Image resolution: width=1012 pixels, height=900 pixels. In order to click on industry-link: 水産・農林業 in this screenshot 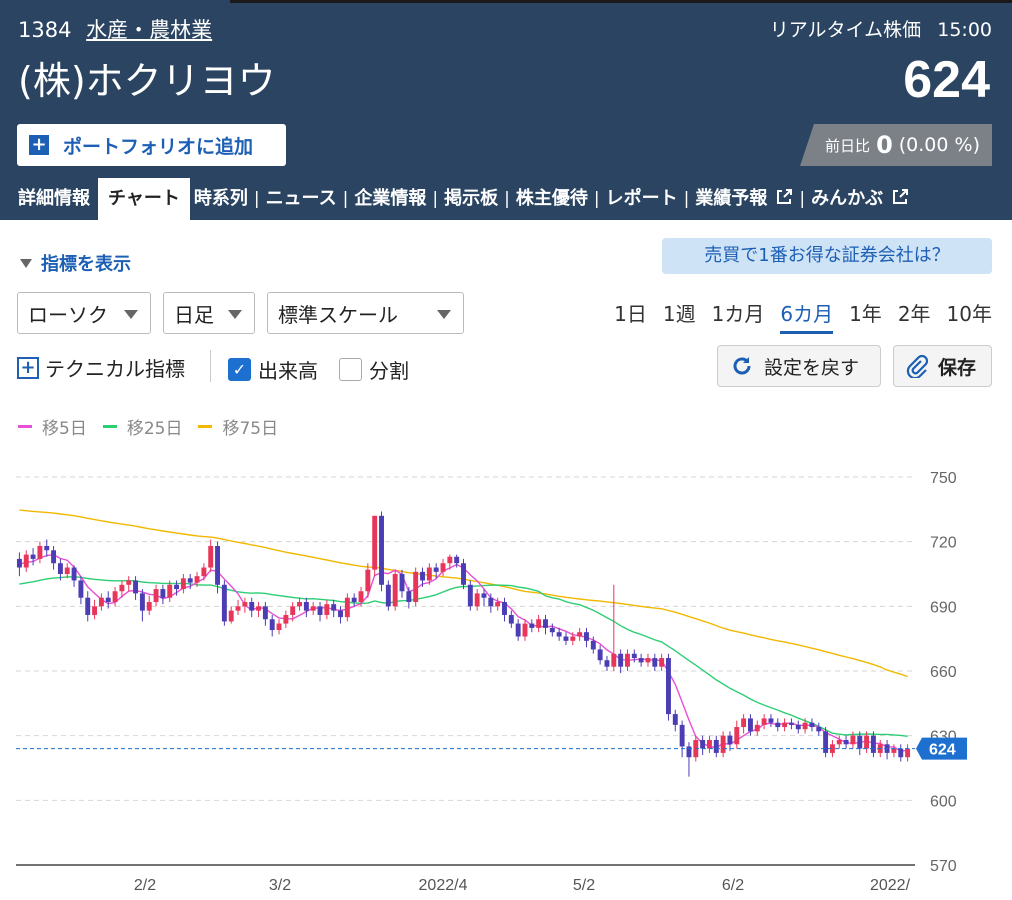, I will do `click(149, 30)`.